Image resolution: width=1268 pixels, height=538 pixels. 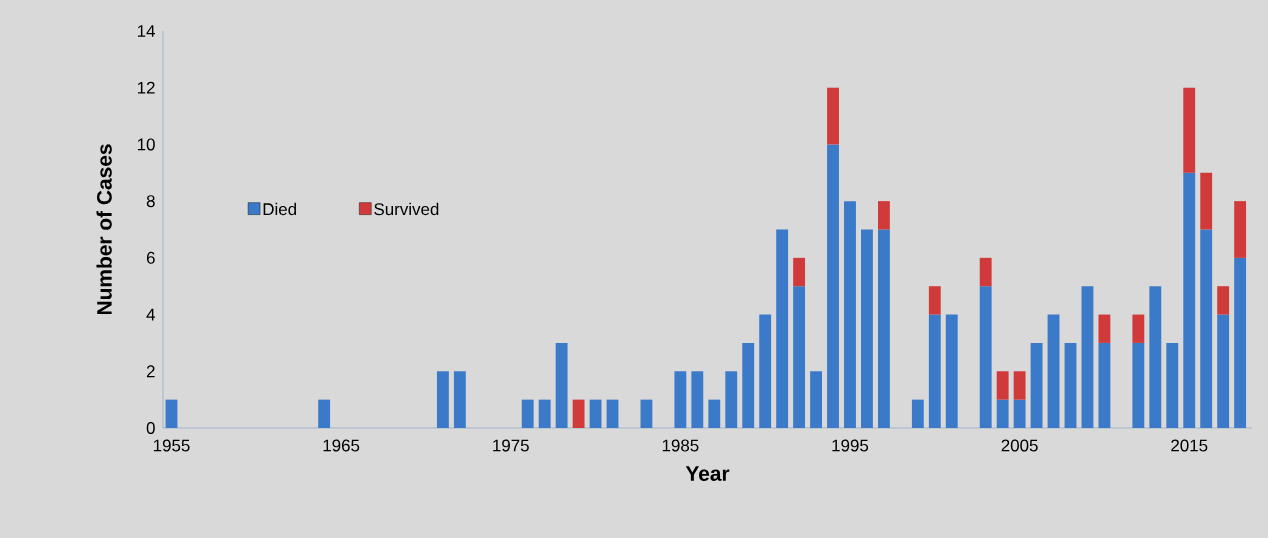 I want to click on x-tick-label: 2015, so click(x=1189, y=445).